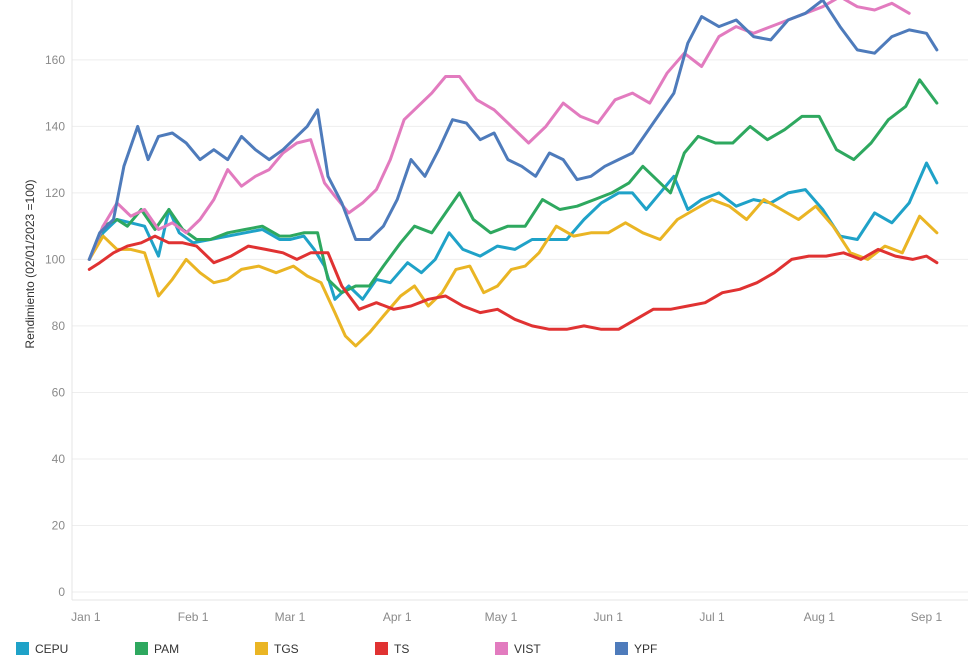  I want to click on y-tick-label: 40, so click(59, 459).